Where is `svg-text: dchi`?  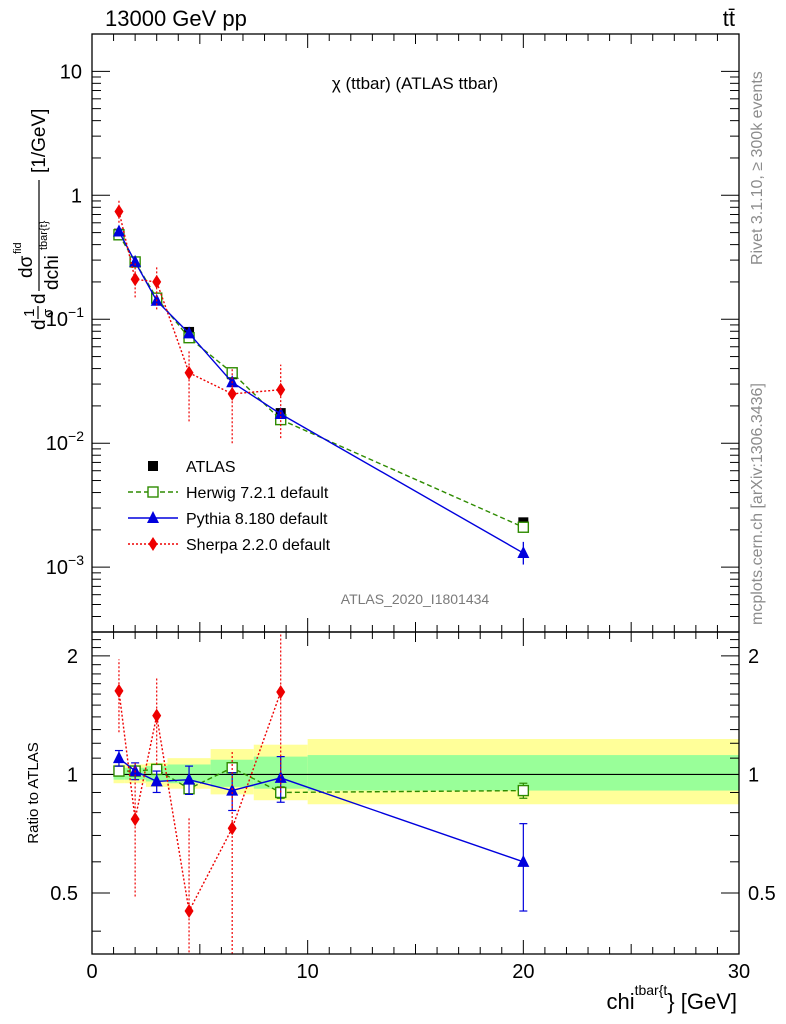 svg-text: dchi is located at coordinates (52, 272).